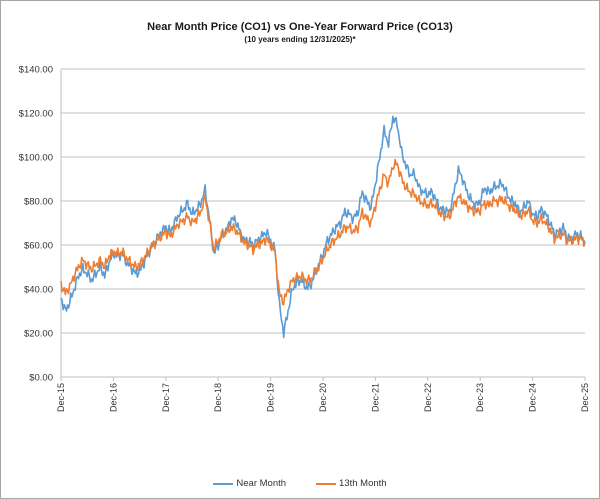  I want to click on y-tick-label: $0.00, so click(41, 378).